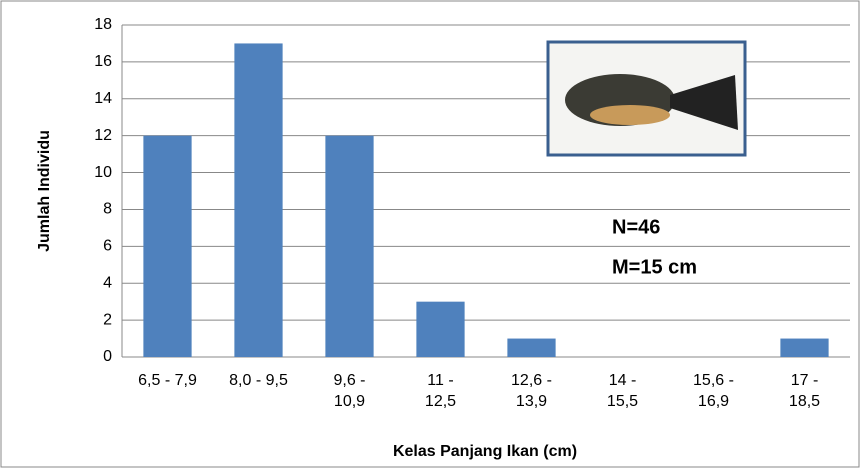  Describe the element at coordinates (107, 356) in the screenshot. I see `y-tick-label: 0` at that location.